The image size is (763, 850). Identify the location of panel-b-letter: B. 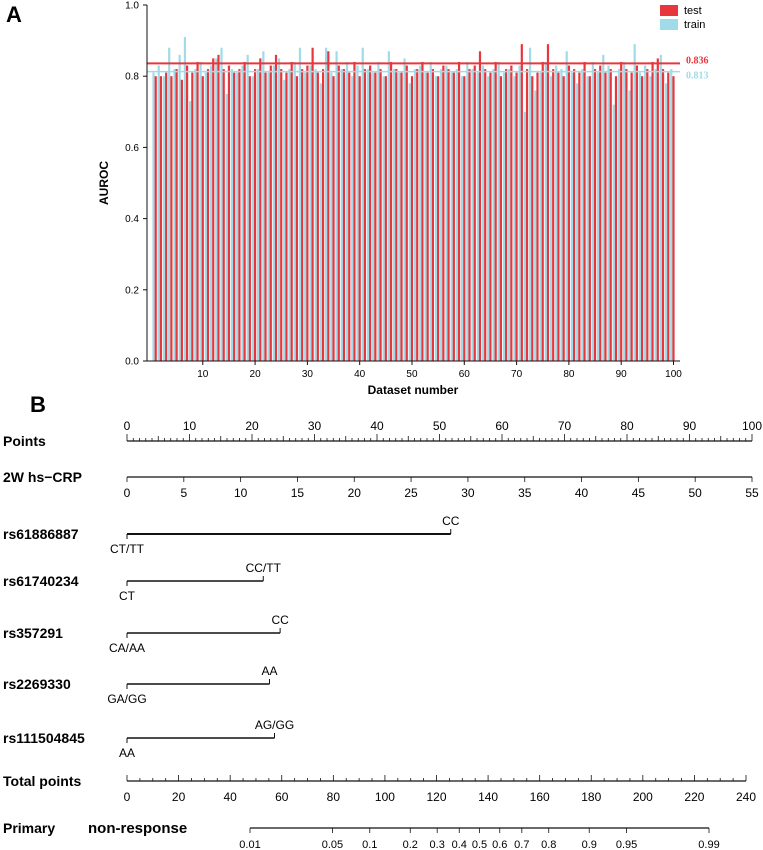
(38, 404).